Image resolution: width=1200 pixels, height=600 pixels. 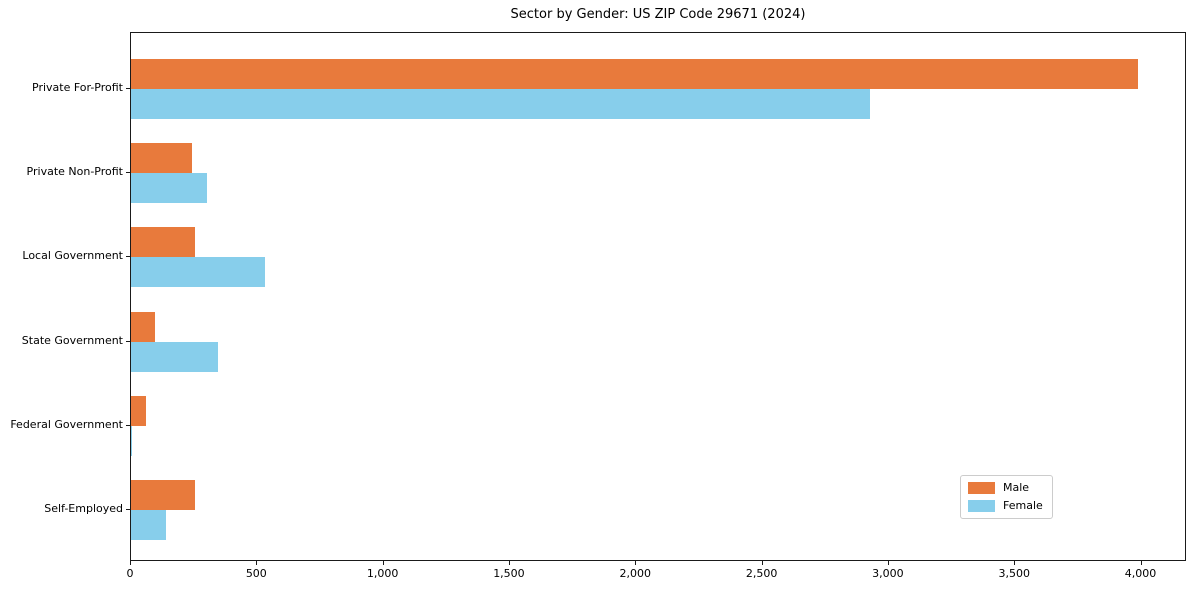 I want to click on bar-male-private-for-profit, so click(x=634, y=74).